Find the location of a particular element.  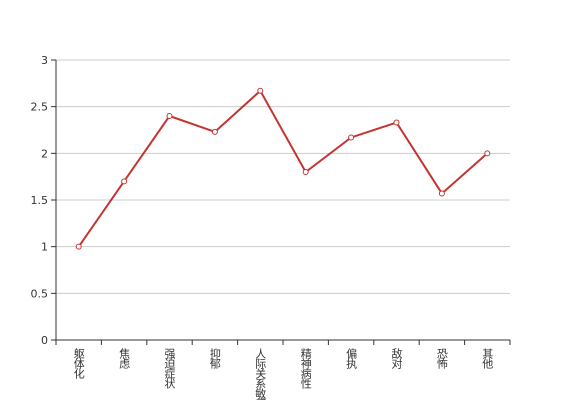

y-tick-label: 3 is located at coordinates (44, 60).